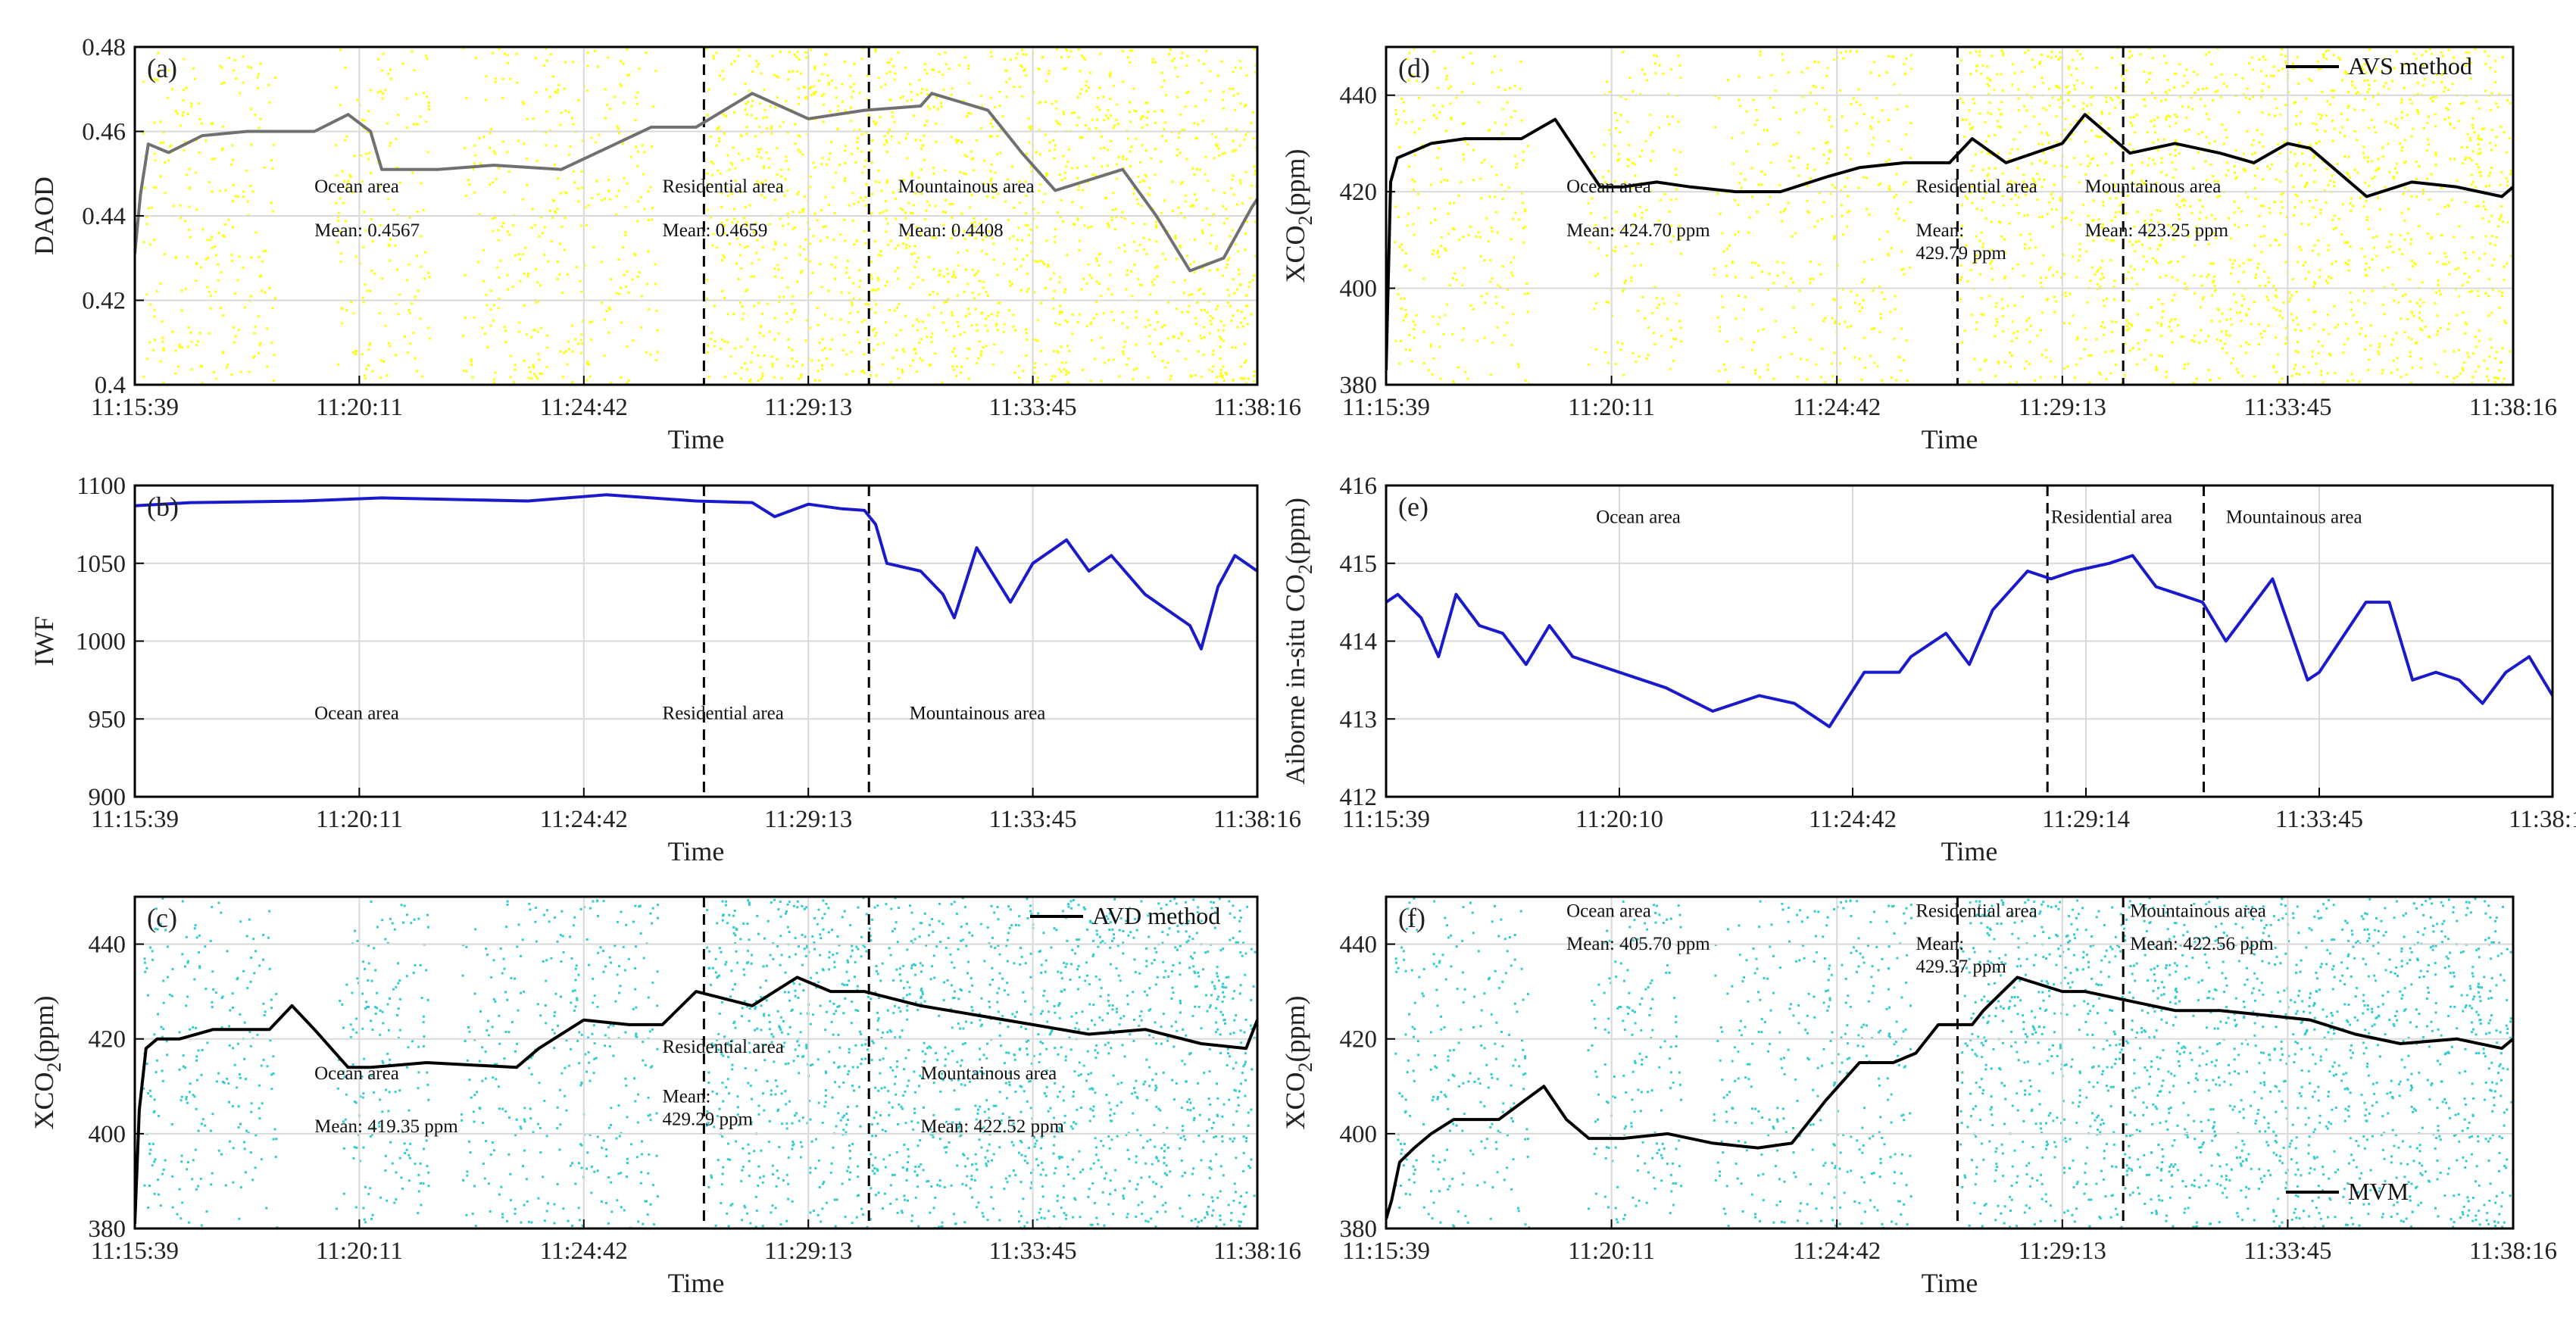  Describe the element at coordinates (104, 217) in the screenshot. I see `y-tick-label: 0.44` at that location.